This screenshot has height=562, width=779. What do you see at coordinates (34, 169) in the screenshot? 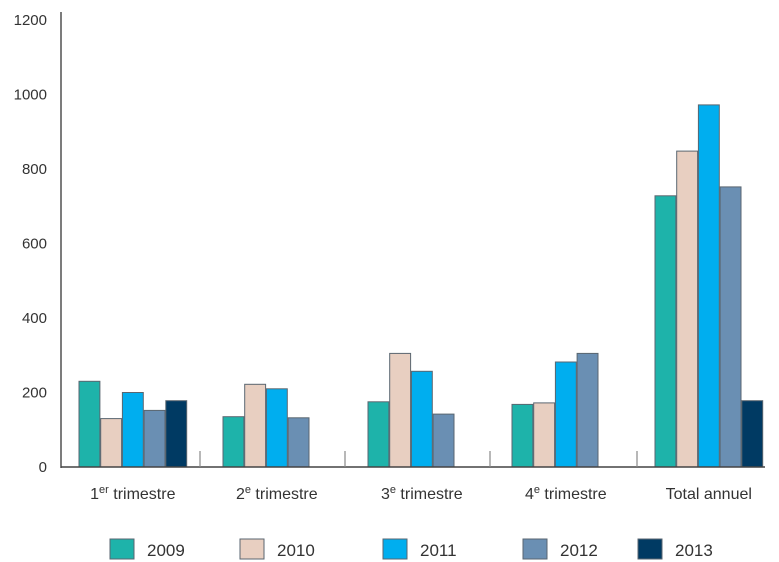
I see `y-tick-label: 800` at bounding box center [34, 169].